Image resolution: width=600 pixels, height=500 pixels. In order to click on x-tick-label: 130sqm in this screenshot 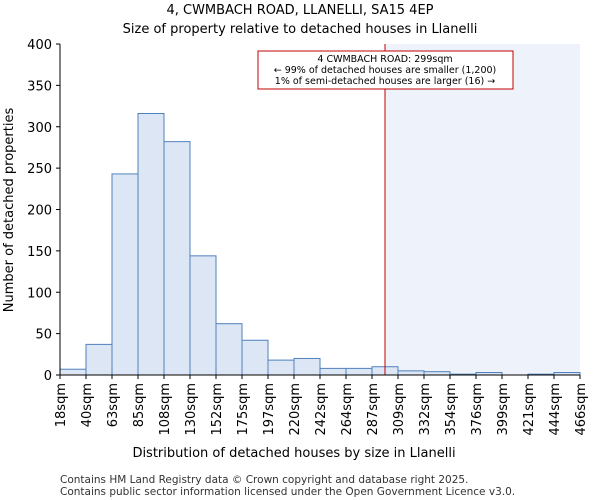, I will do `click(191, 409)`.